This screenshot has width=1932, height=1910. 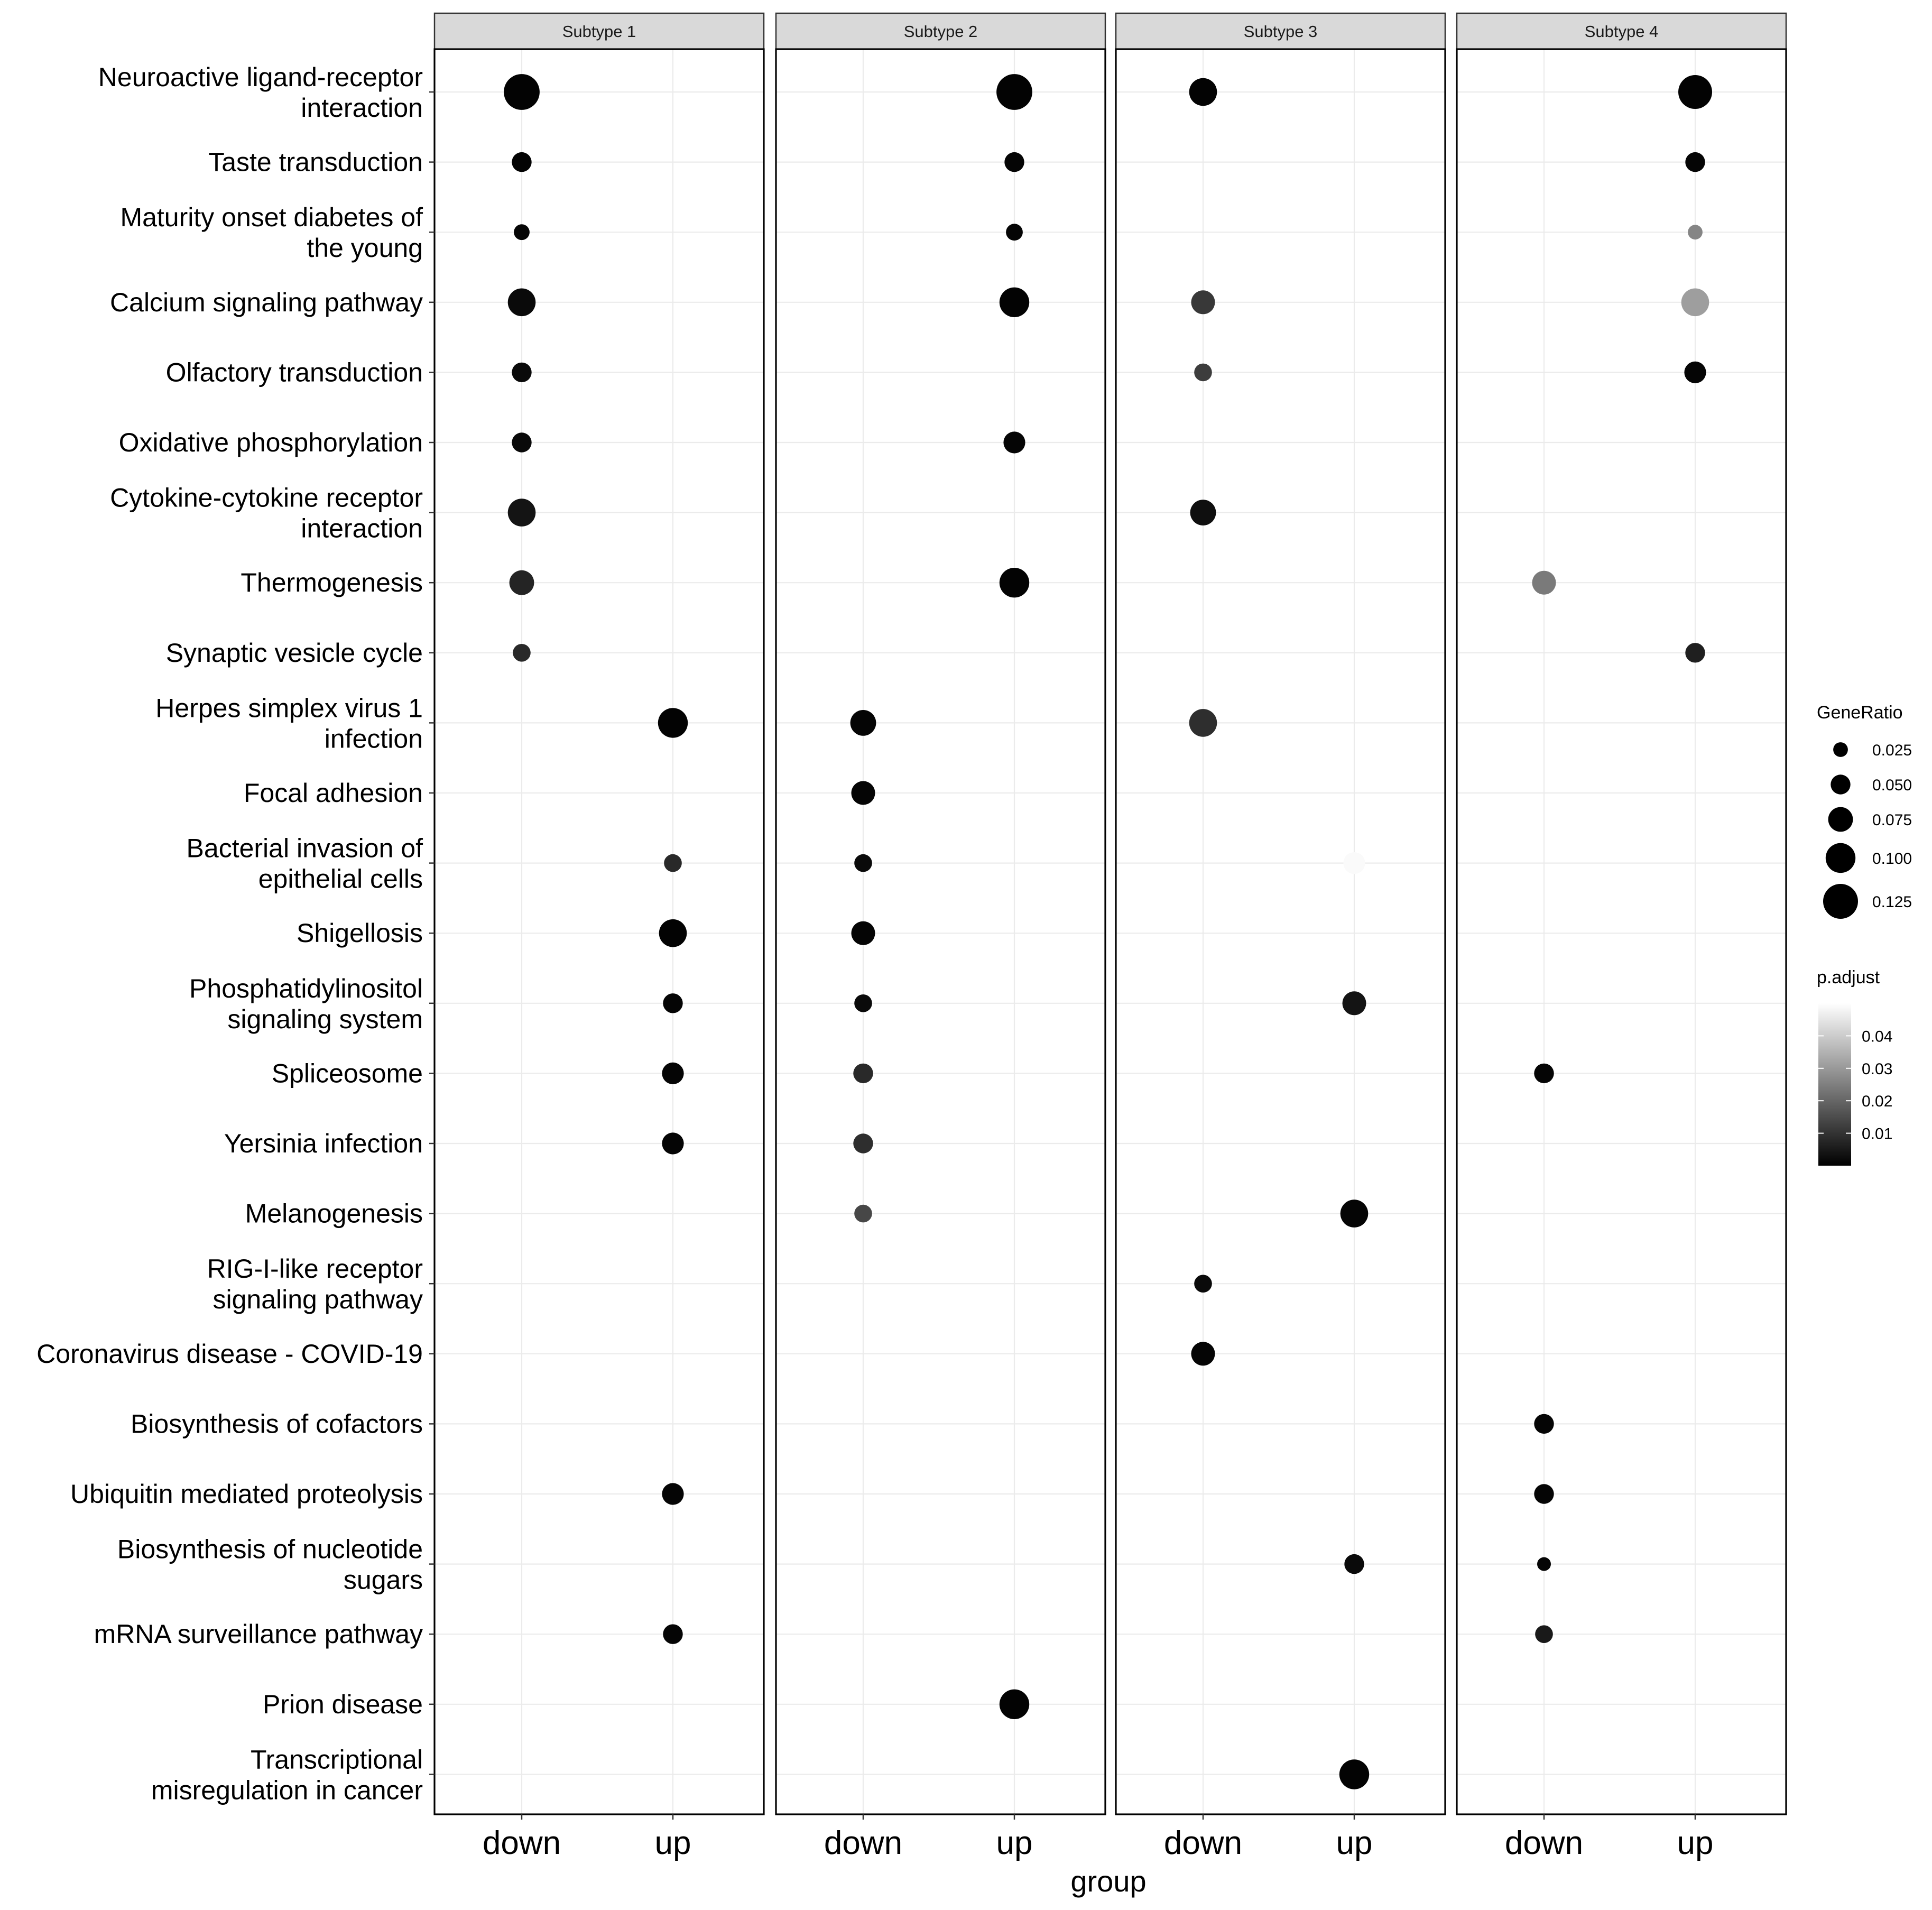 What do you see at coordinates (306, 988) in the screenshot?
I see `y-axis-label-line: Phosphatidylinositol` at bounding box center [306, 988].